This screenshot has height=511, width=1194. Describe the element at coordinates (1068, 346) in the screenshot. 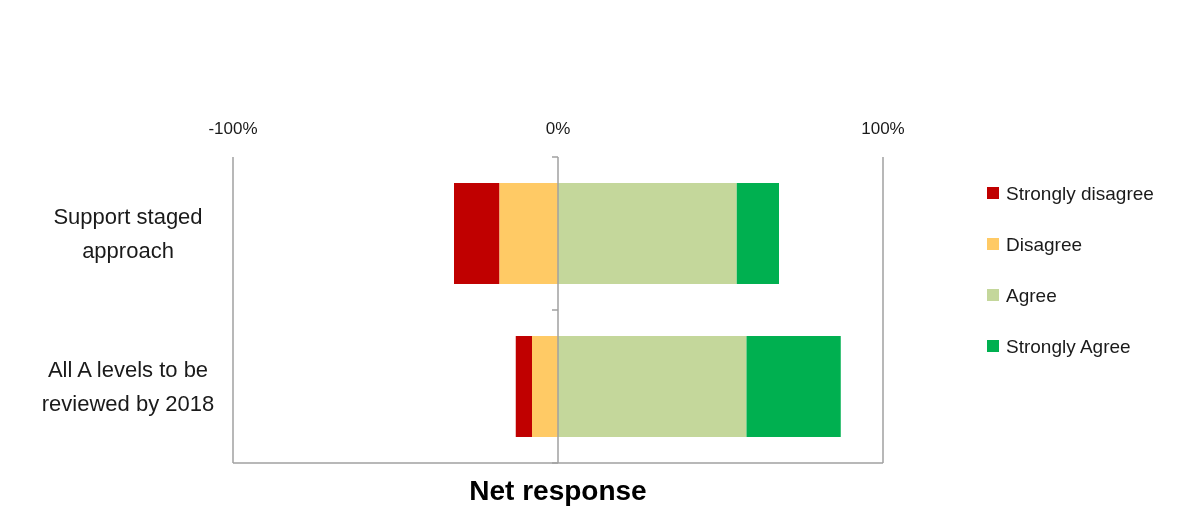

I see `legend-label: Strongly Agree` at that location.